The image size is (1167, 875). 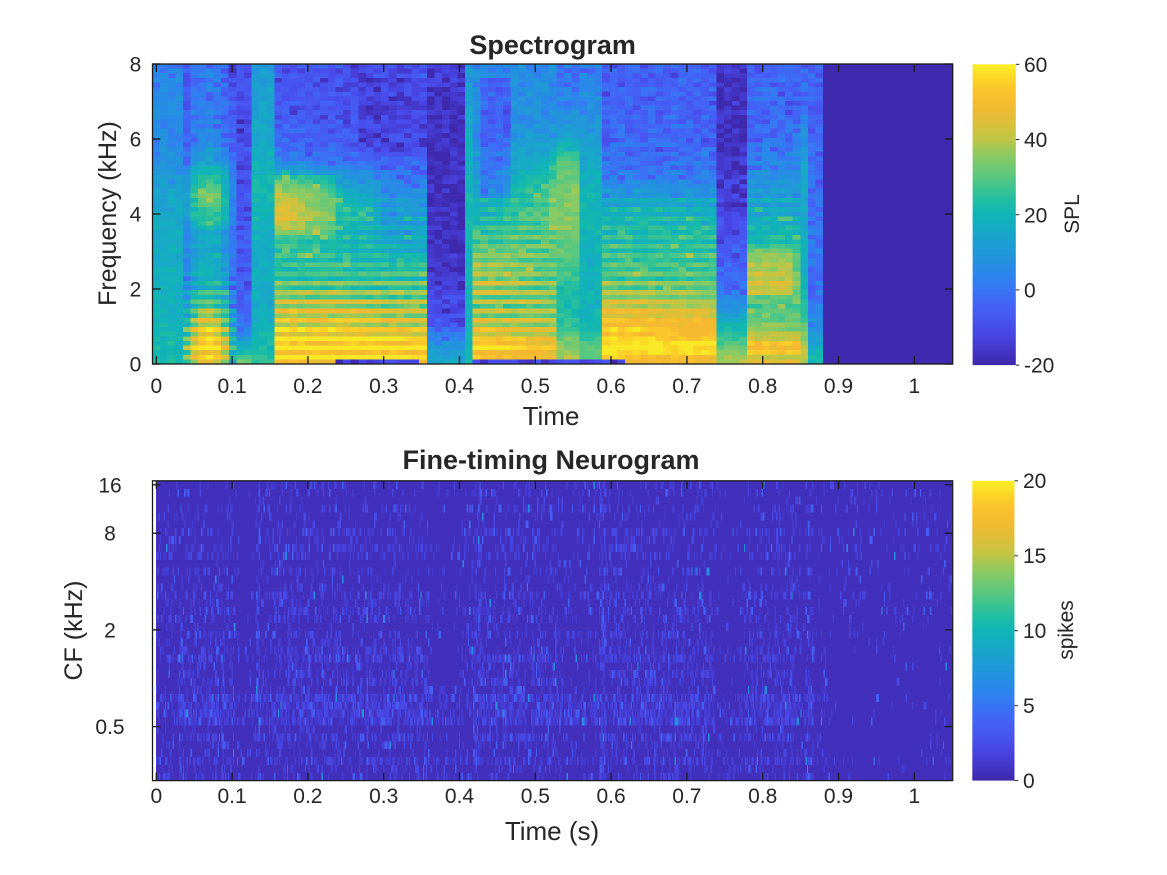 What do you see at coordinates (1039, 366) in the screenshot?
I see `svg-text: -20` at bounding box center [1039, 366].